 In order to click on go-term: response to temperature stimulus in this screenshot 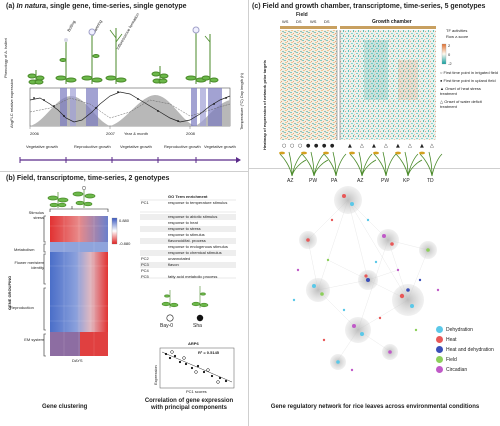, I will do `click(198, 202)`.